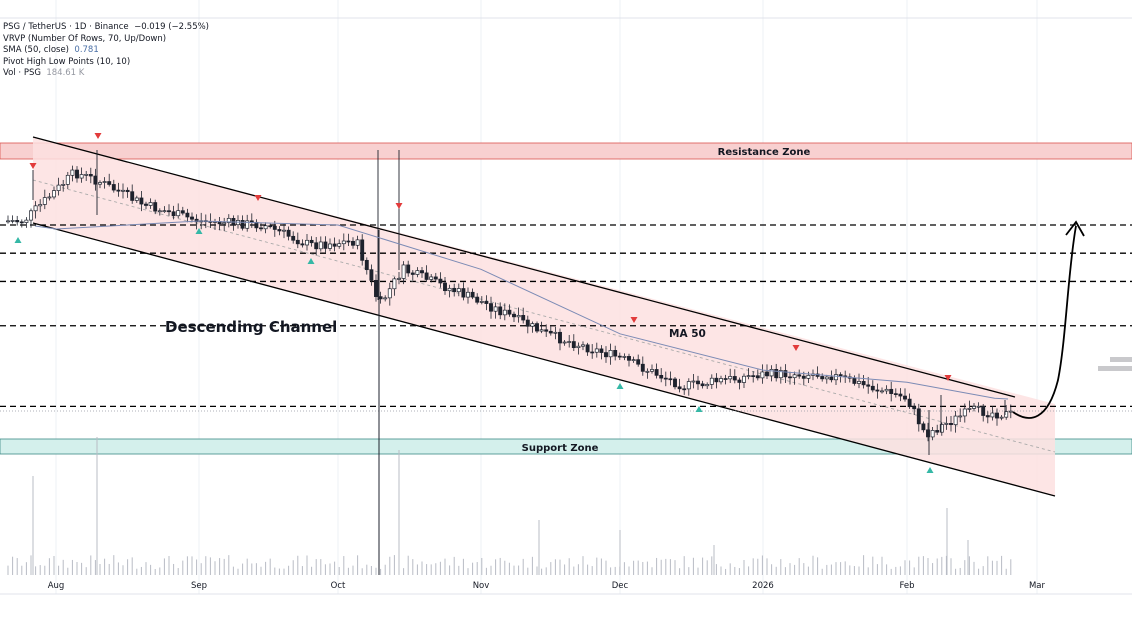 This screenshot has height=636, width=1132. What do you see at coordinates (566, 446) in the screenshot?
I see `support-zone` at bounding box center [566, 446].